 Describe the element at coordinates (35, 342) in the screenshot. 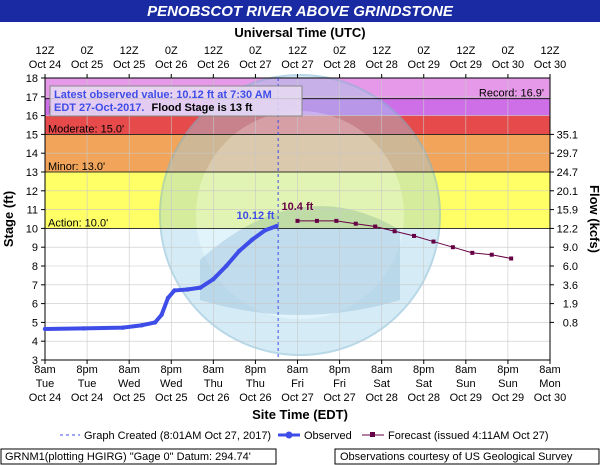

I see `stage-tick-label: 4` at that location.